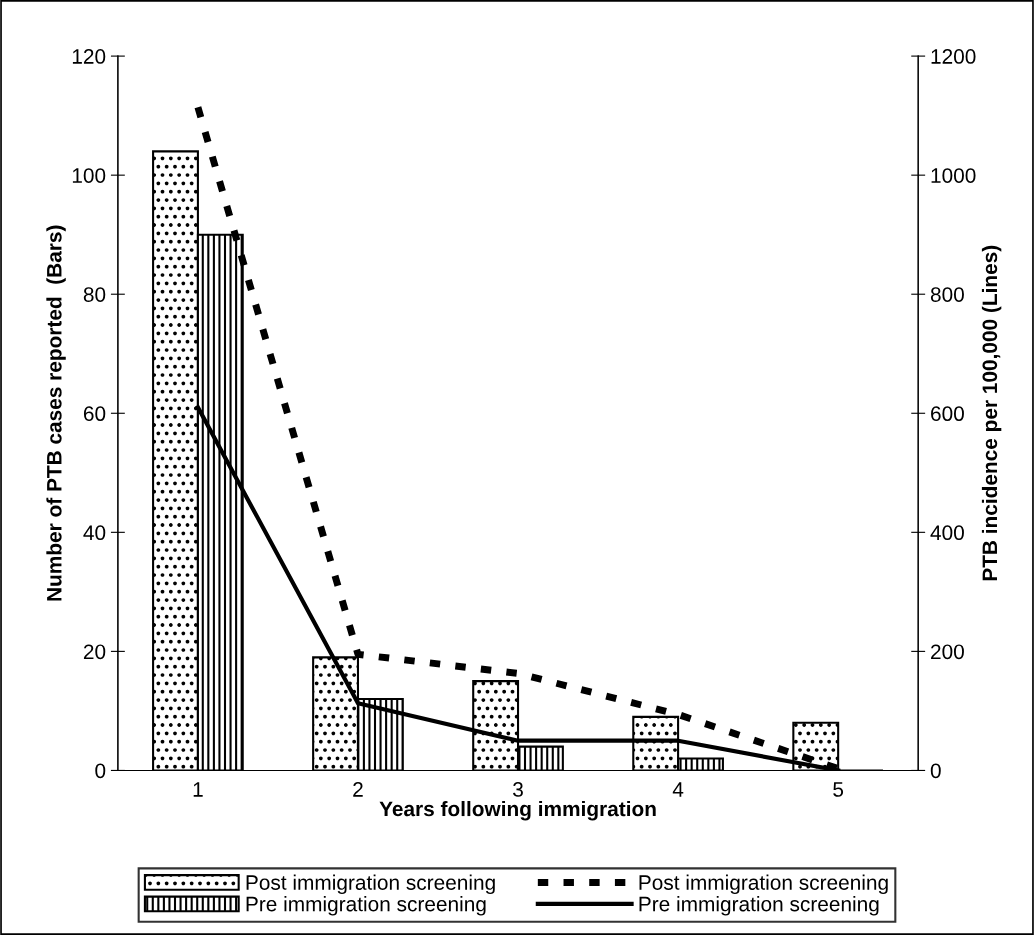  I want to click on y-tick-label: 40, so click(94, 533).